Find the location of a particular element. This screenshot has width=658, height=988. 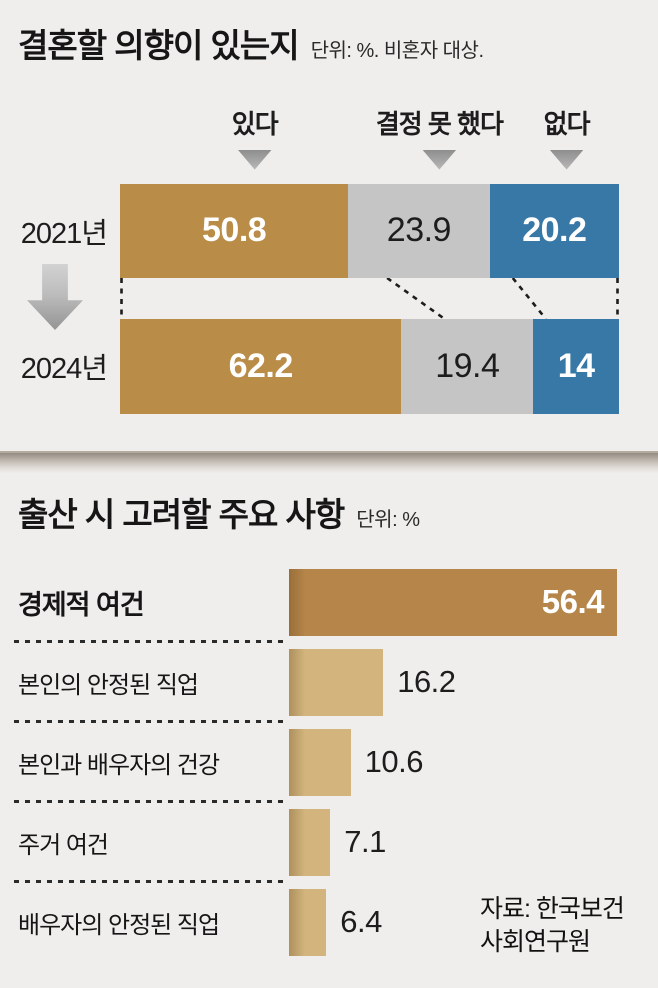

segment-no-2024: 14 is located at coordinates (576, 366).